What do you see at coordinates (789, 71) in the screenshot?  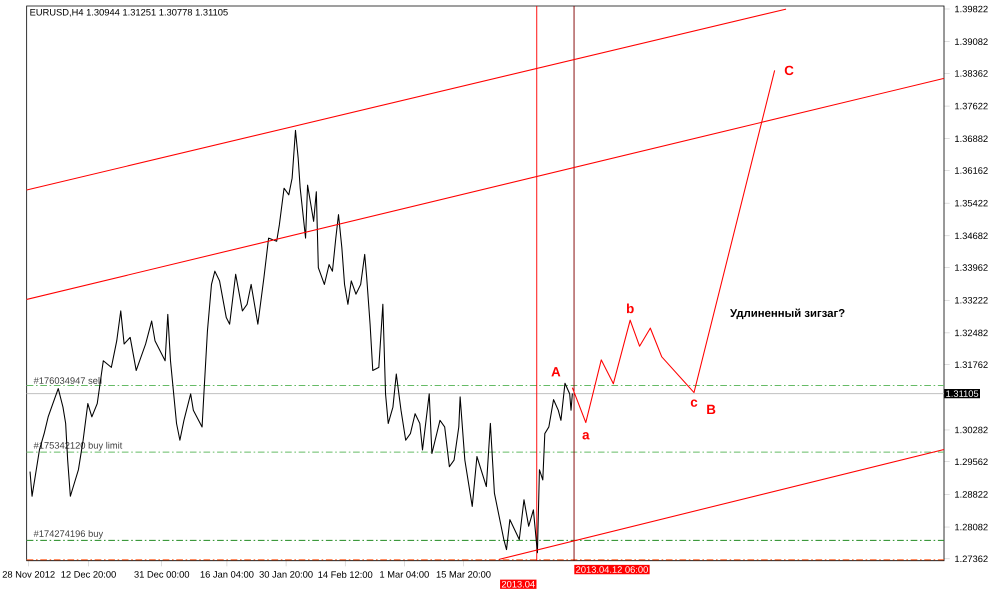 I see `annotation: C` at bounding box center [789, 71].